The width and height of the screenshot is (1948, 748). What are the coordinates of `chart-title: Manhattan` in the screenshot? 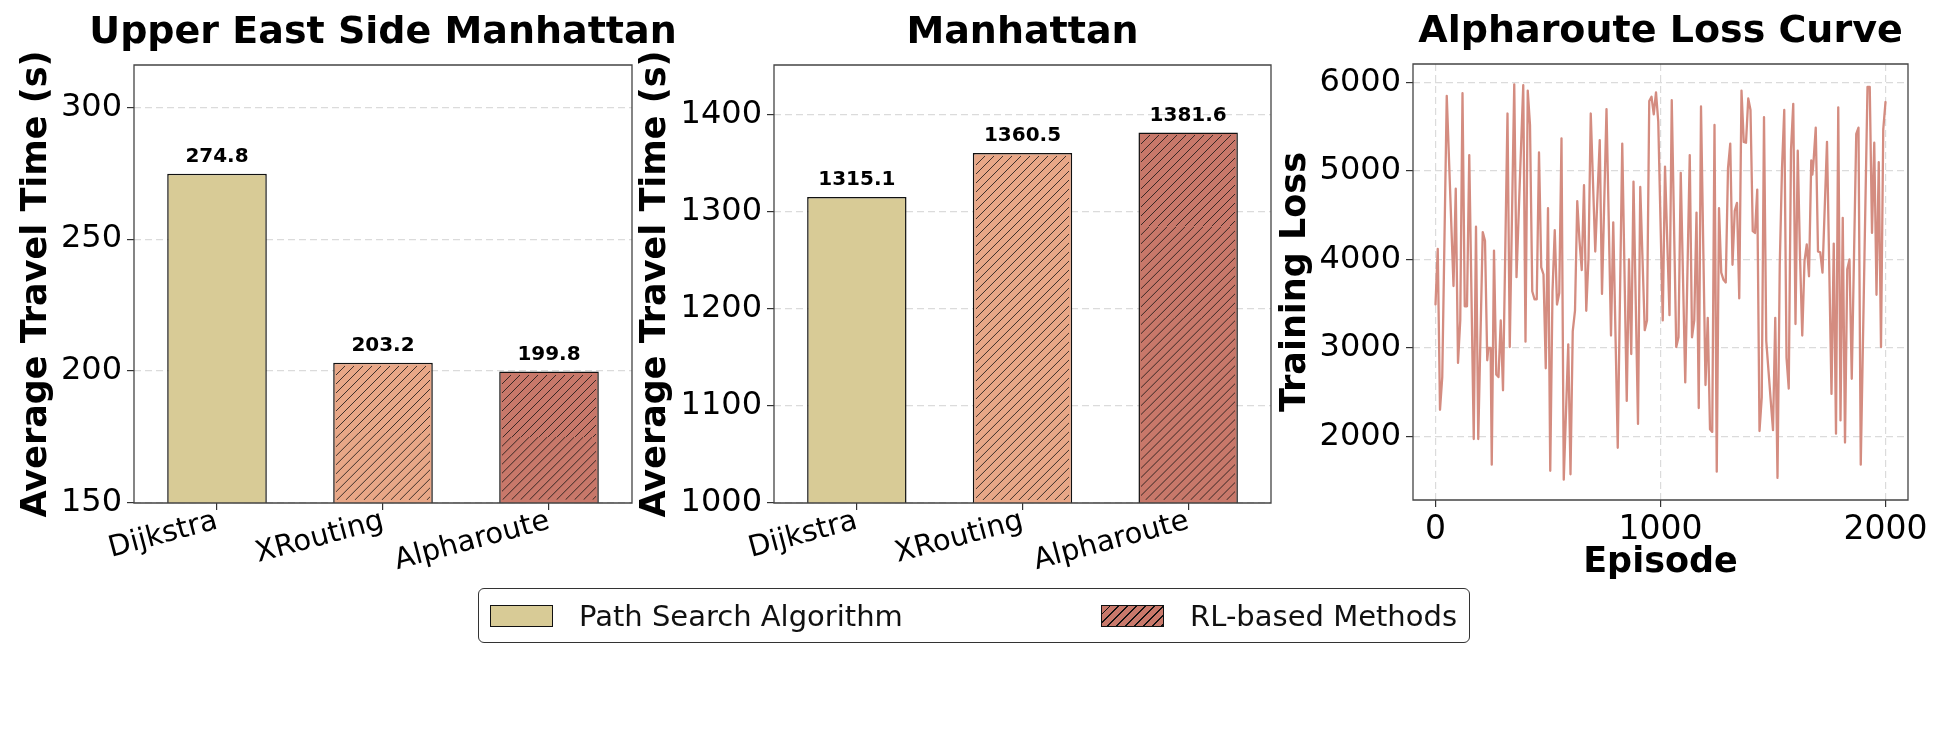 It's located at (1022, 30).